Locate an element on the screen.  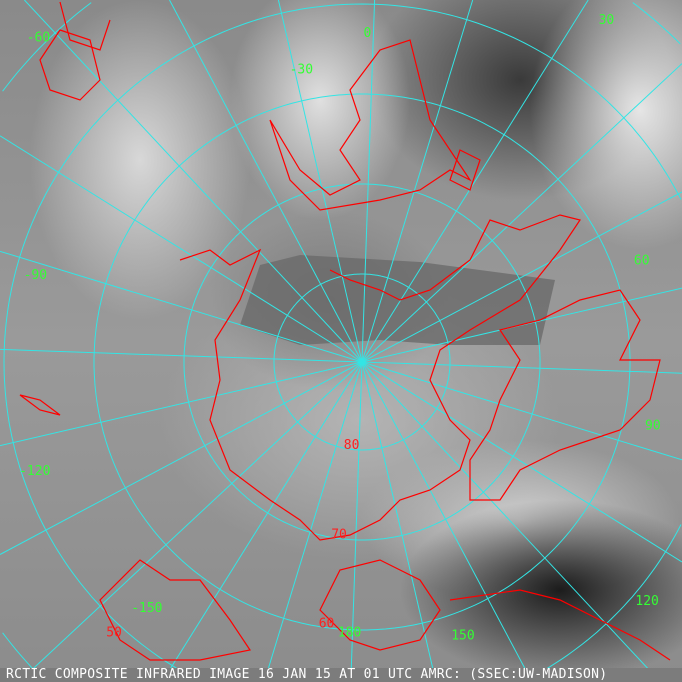
longitude-label: -30 is located at coordinates (301, 70).